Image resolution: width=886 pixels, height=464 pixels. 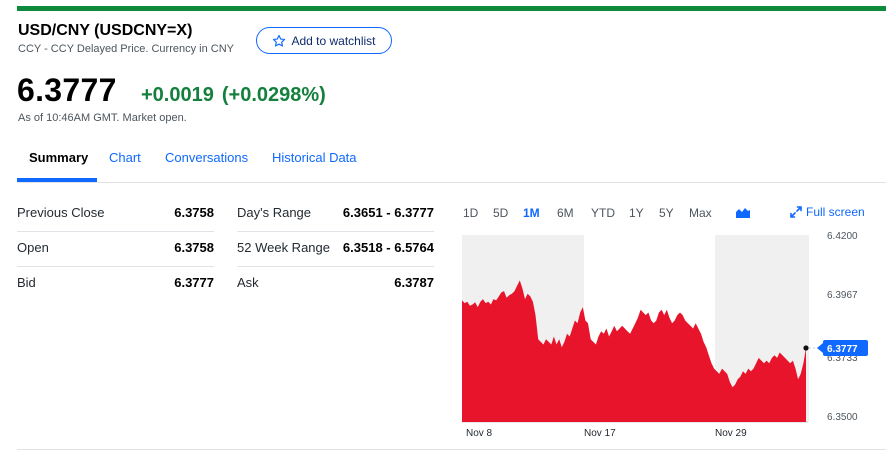 What do you see at coordinates (565, 213) in the screenshot?
I see `range-6m-button: 6M` at bounding box center [565, 213].